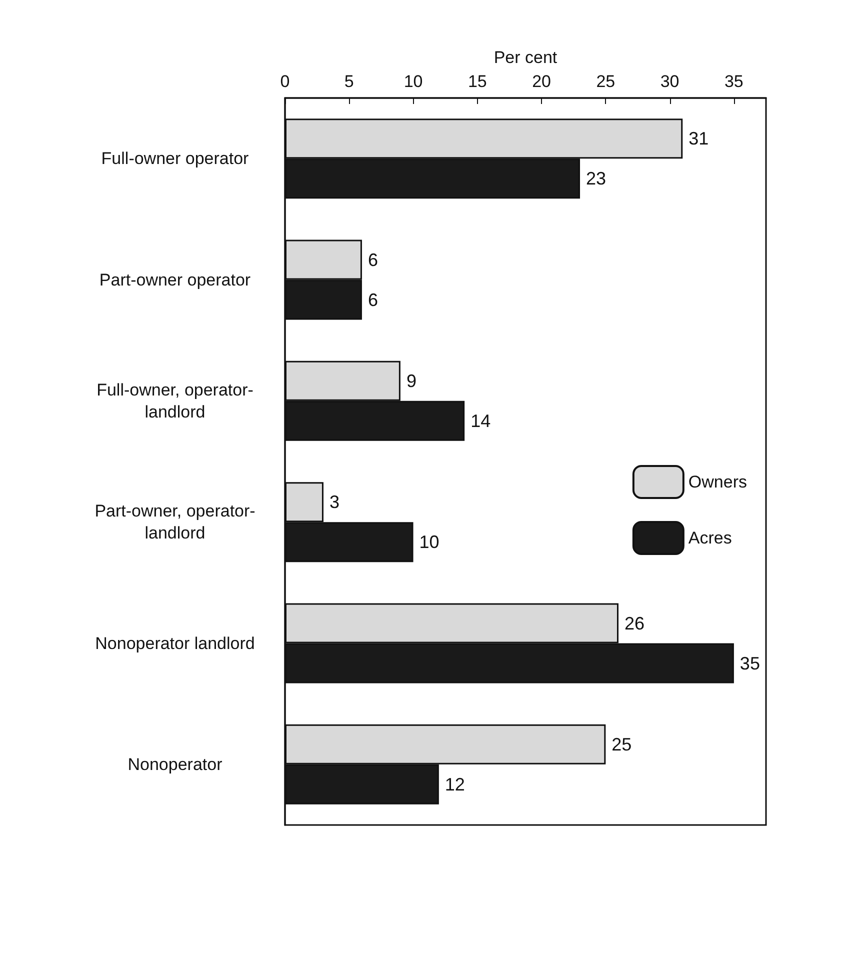 The image size is (842, 955). Describe the element at coordinates (285, 81) in the screenshot. I see `x-tick-label: 0` at that location.